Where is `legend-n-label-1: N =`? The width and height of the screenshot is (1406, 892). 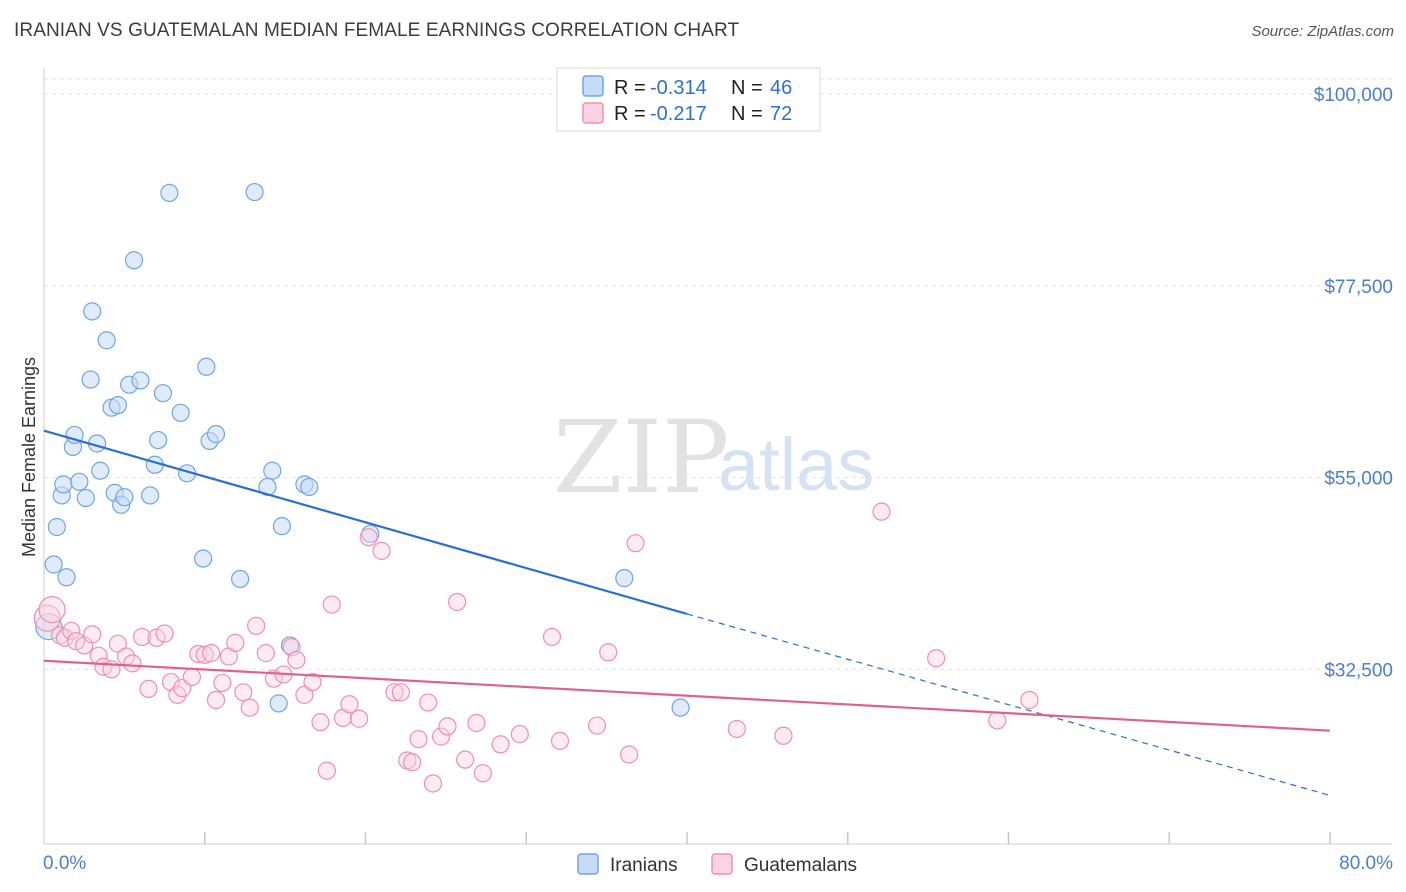
legend-n-label-1: N = is located at coordinates (747, 88).